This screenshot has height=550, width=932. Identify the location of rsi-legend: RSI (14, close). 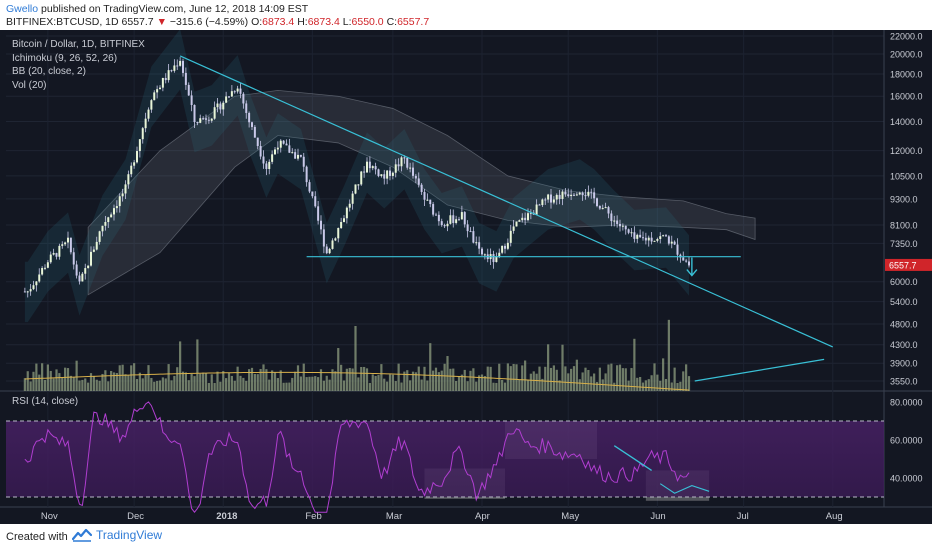
(45, 401).